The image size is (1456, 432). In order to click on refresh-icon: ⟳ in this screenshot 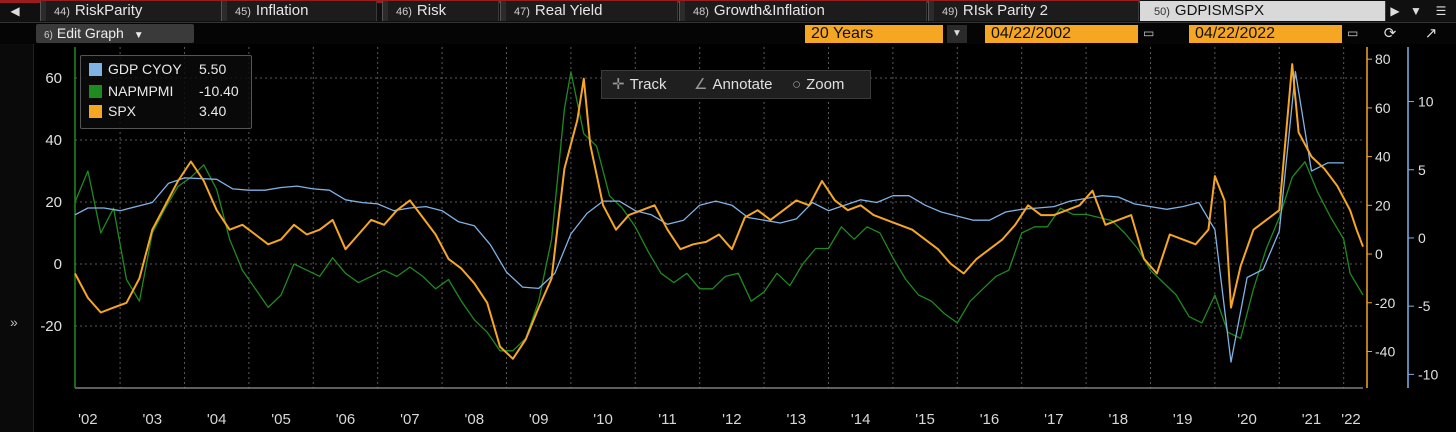, I will do `click(1390, 33)`.